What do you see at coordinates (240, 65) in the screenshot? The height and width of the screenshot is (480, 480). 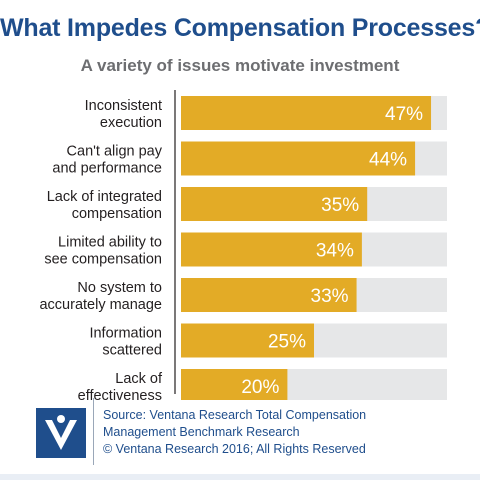 I see `chart-subtitle: A variety of issues motivate investment` at bounding box center [240, 65].